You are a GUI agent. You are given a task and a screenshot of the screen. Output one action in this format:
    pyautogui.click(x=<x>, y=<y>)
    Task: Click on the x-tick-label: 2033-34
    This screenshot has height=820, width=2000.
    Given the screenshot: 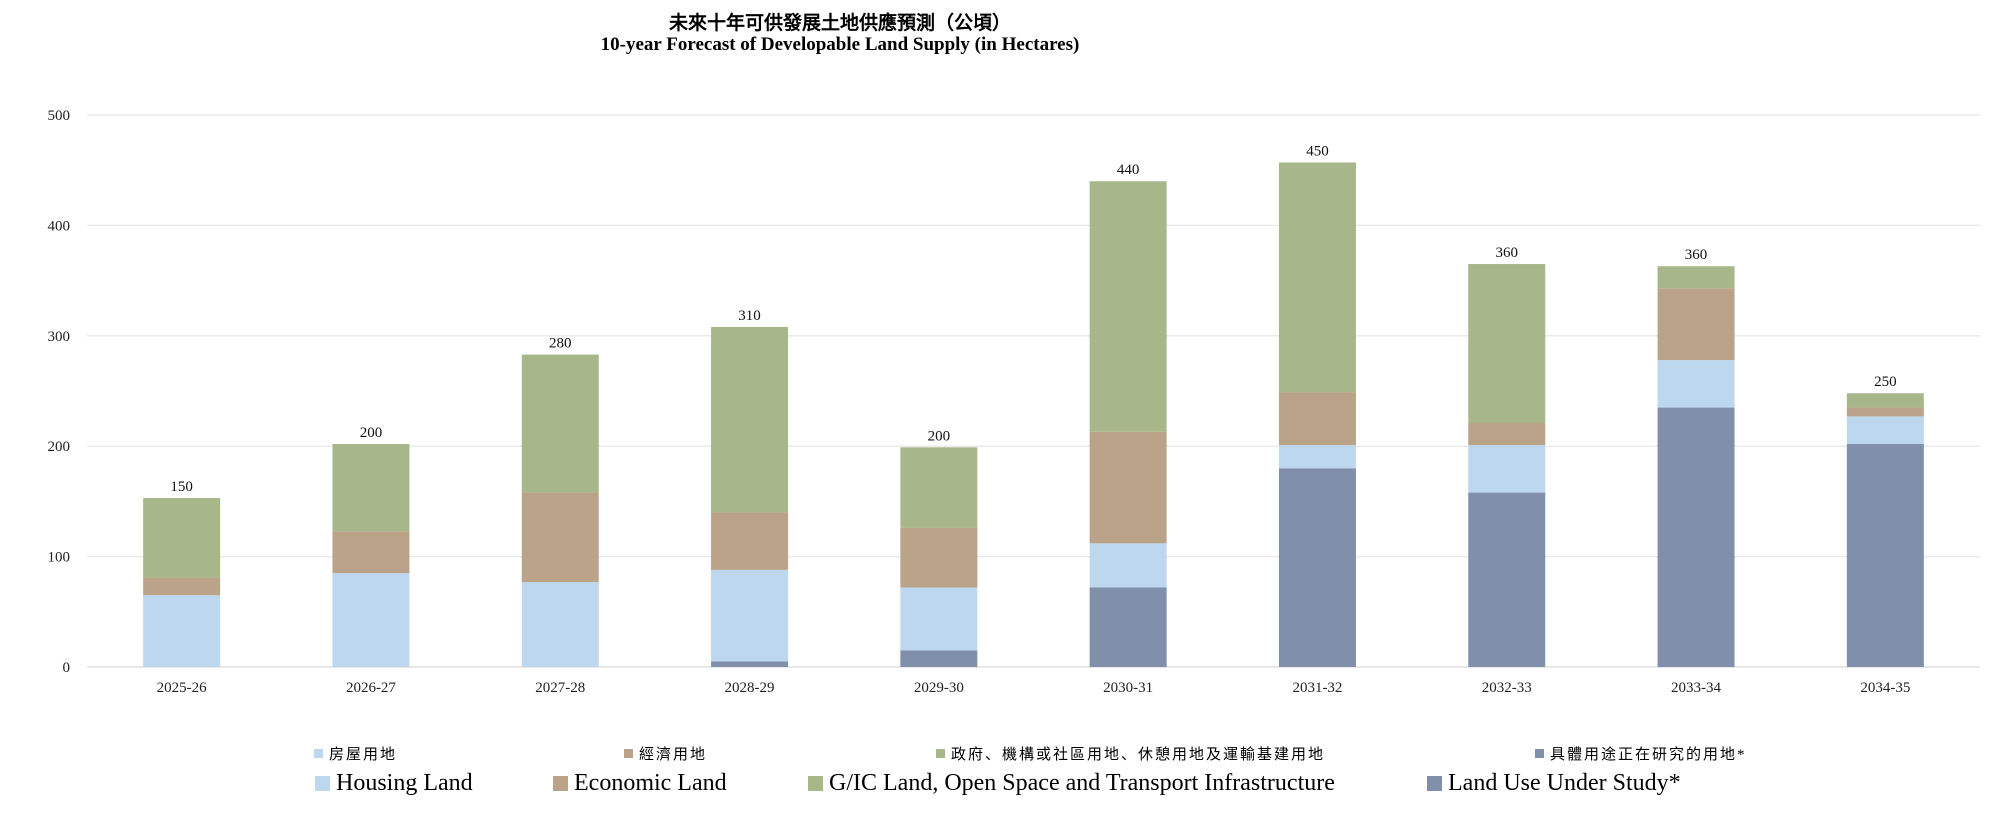 What is the action you would take?
    pyautogui.click(x=1696, y=688)
    